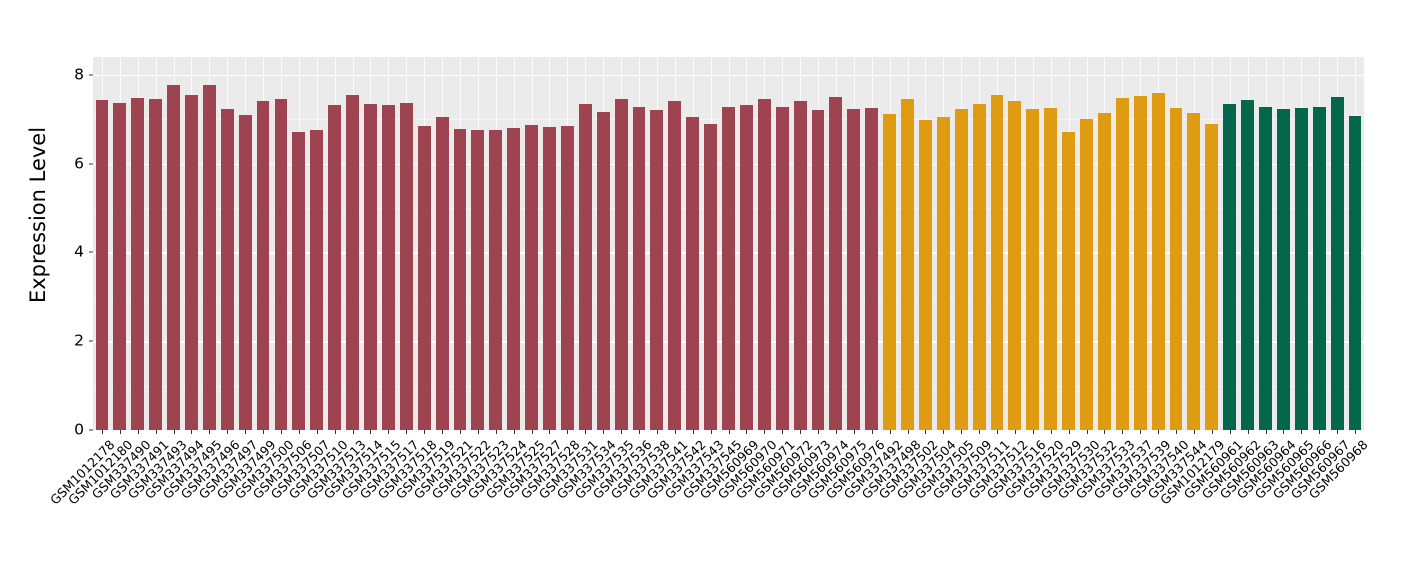  What do you see at coordinates (79, 74) in the screenshot?
I see `y-axis-tick-label: 8` at bounding box center [79, 74].